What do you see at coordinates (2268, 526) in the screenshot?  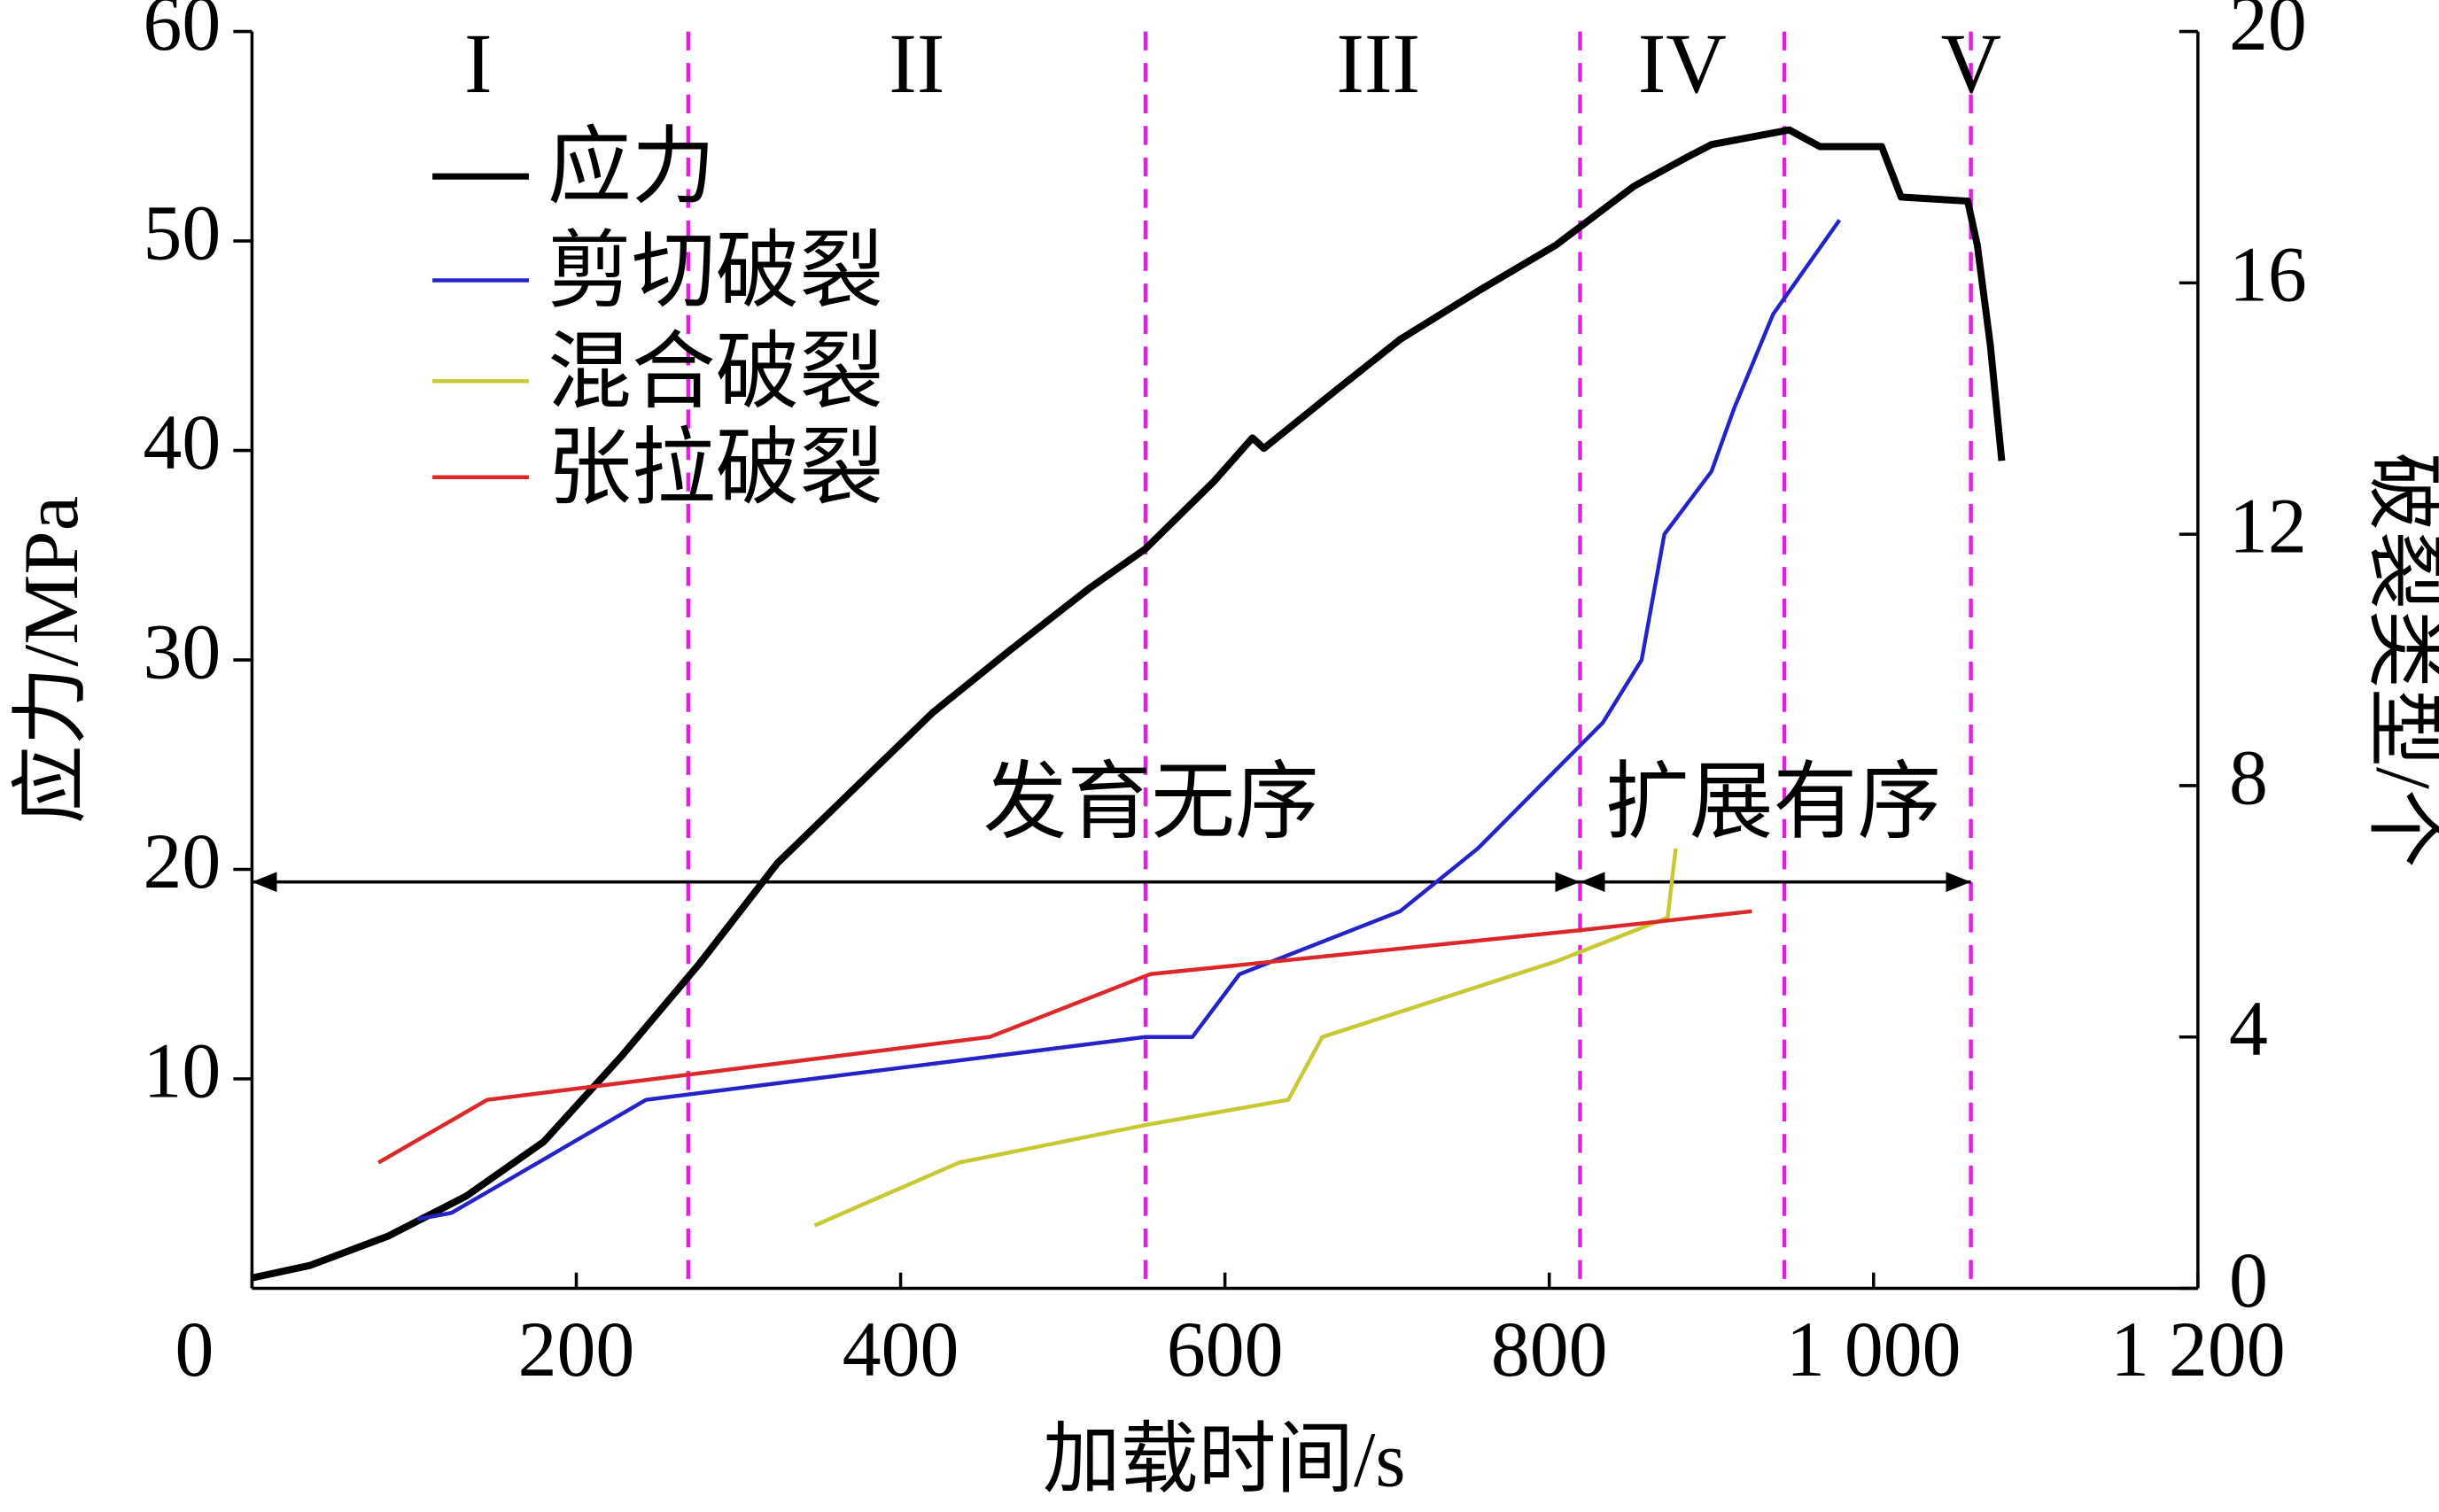 I see `y2-tick-label: 12` at bounding box center [2268, 526].